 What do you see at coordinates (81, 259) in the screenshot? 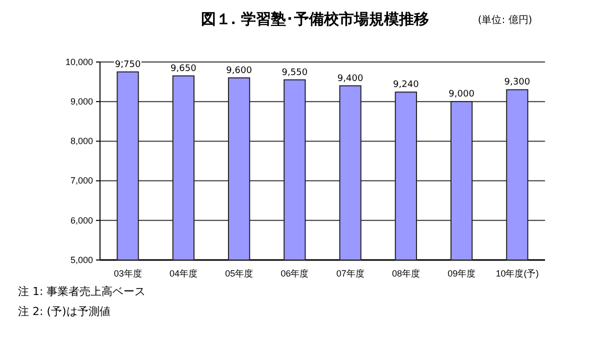
I see `y-tick-label: 5,000` at bounding box center [81, 259].